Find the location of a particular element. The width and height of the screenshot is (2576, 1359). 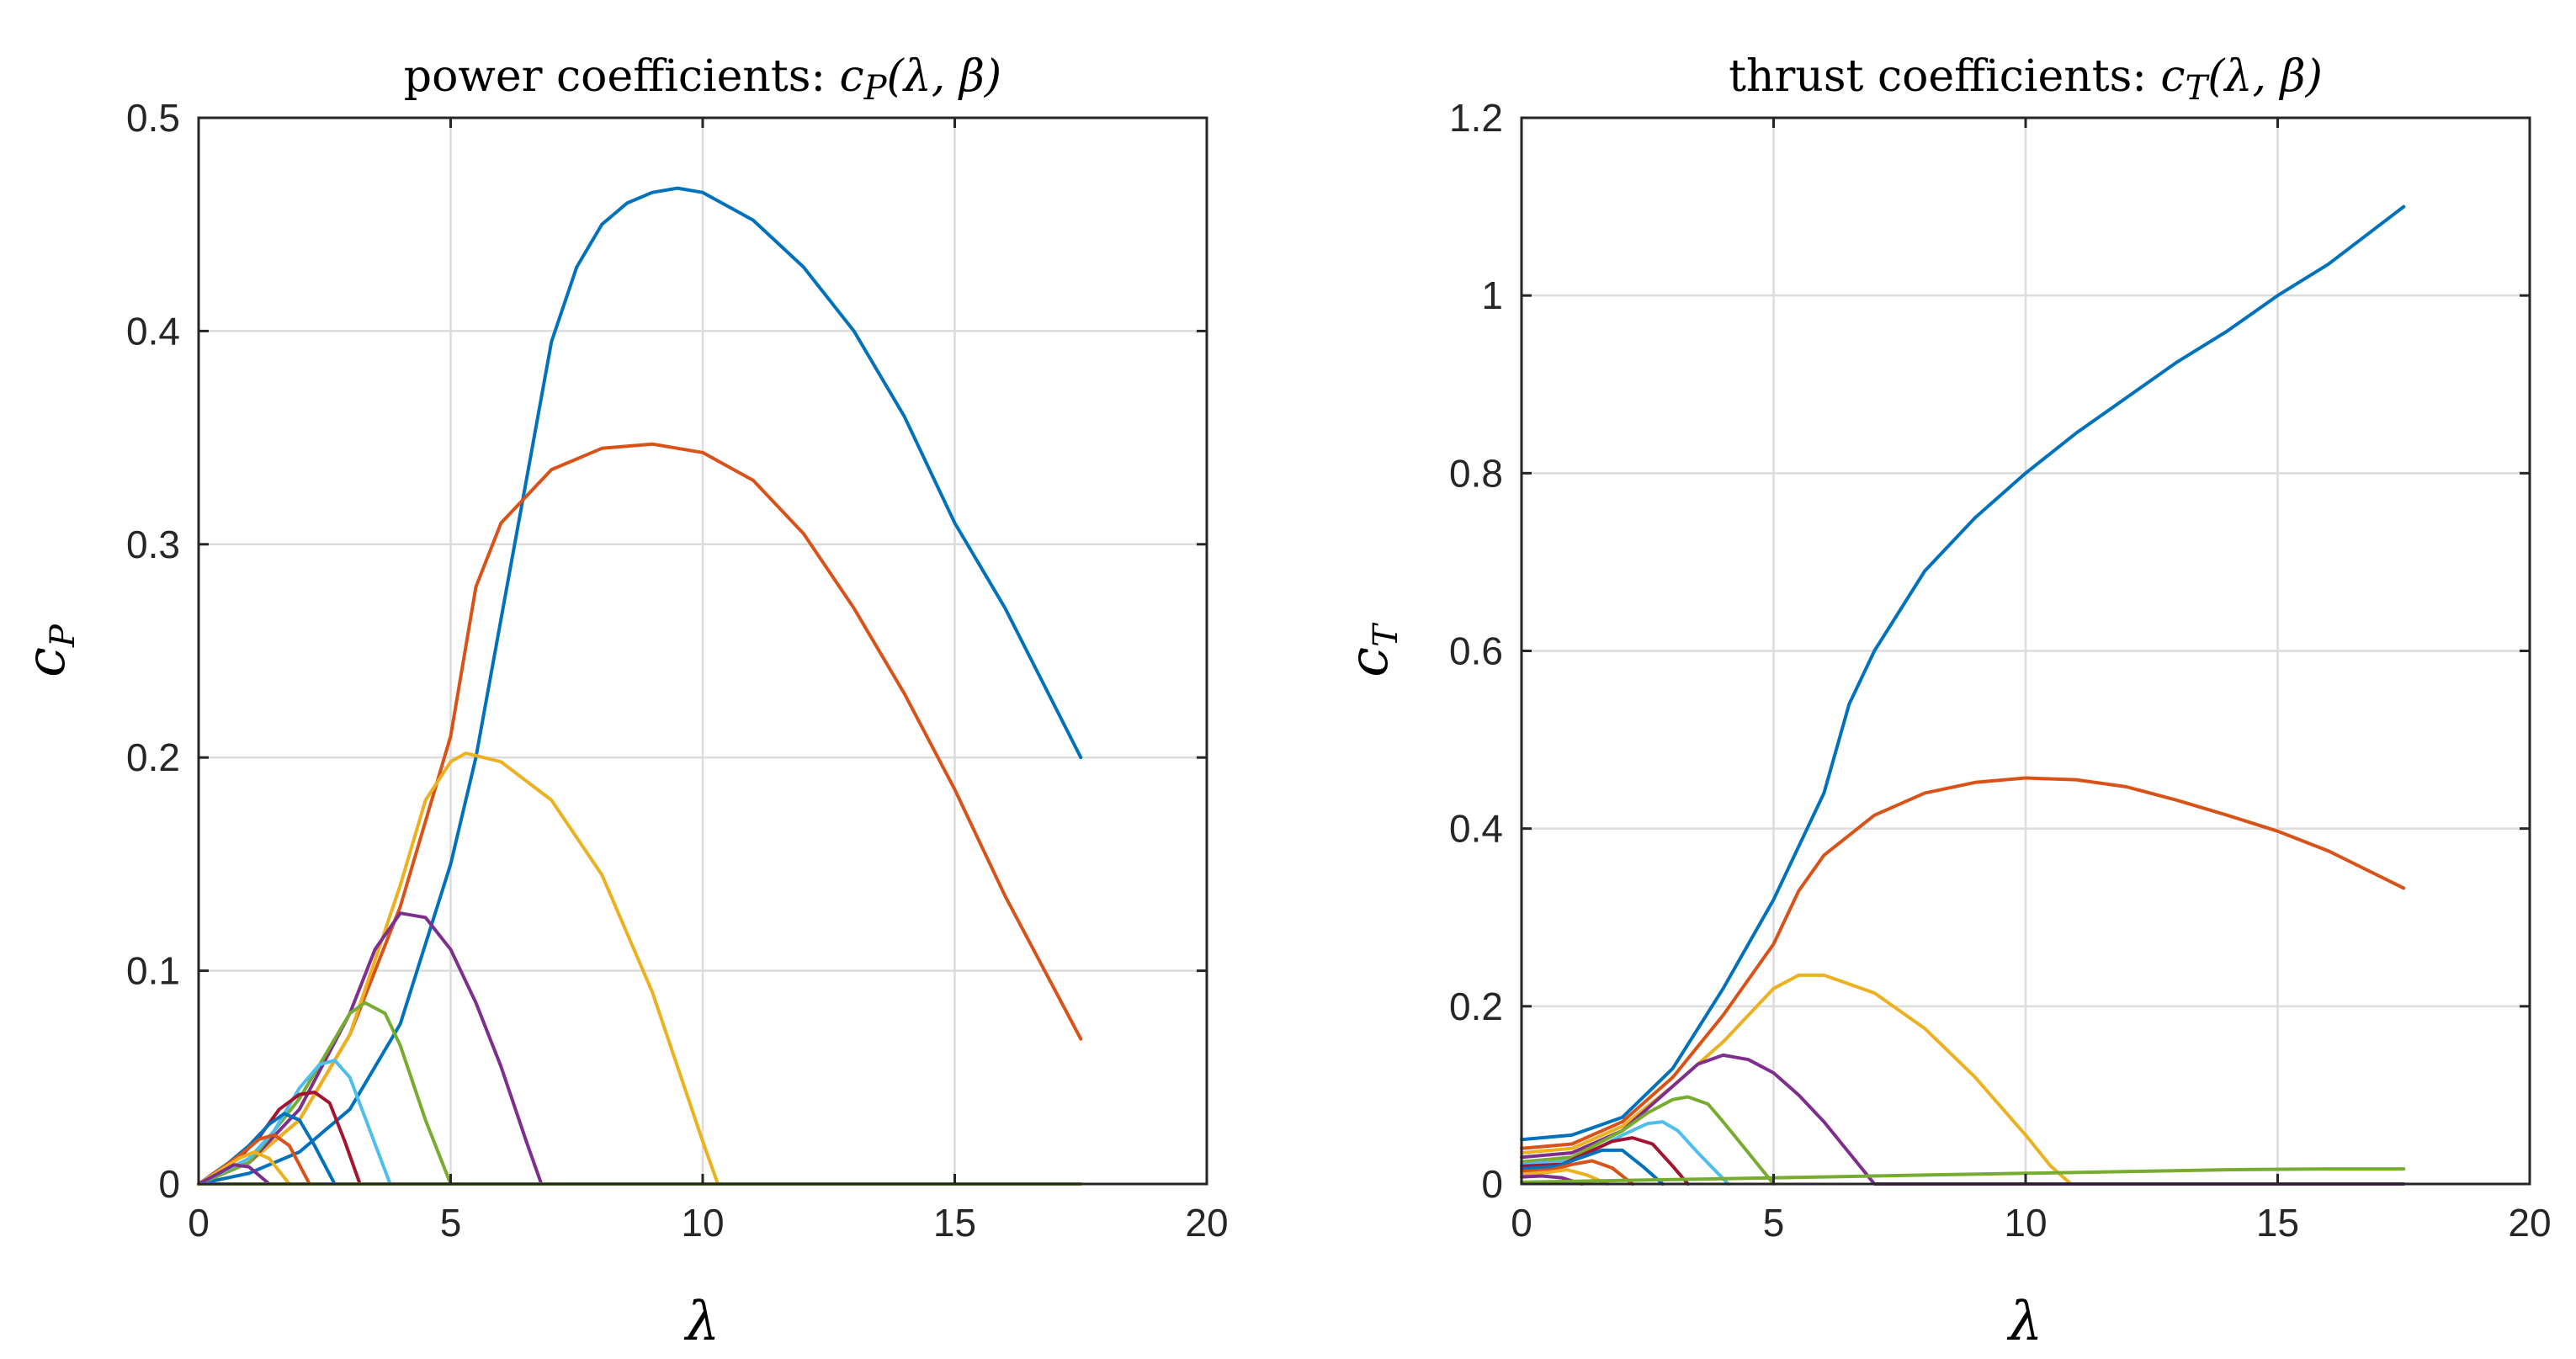

thrust-x-tick-label: 0 is located at coordinates (1522, 1223).